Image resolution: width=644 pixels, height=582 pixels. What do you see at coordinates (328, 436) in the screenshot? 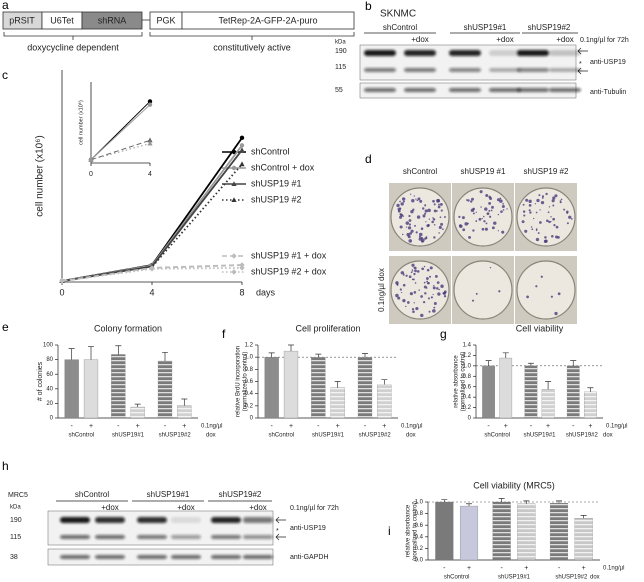
I see `group-label: shUSP19#1` at bounding box center [328, 436].